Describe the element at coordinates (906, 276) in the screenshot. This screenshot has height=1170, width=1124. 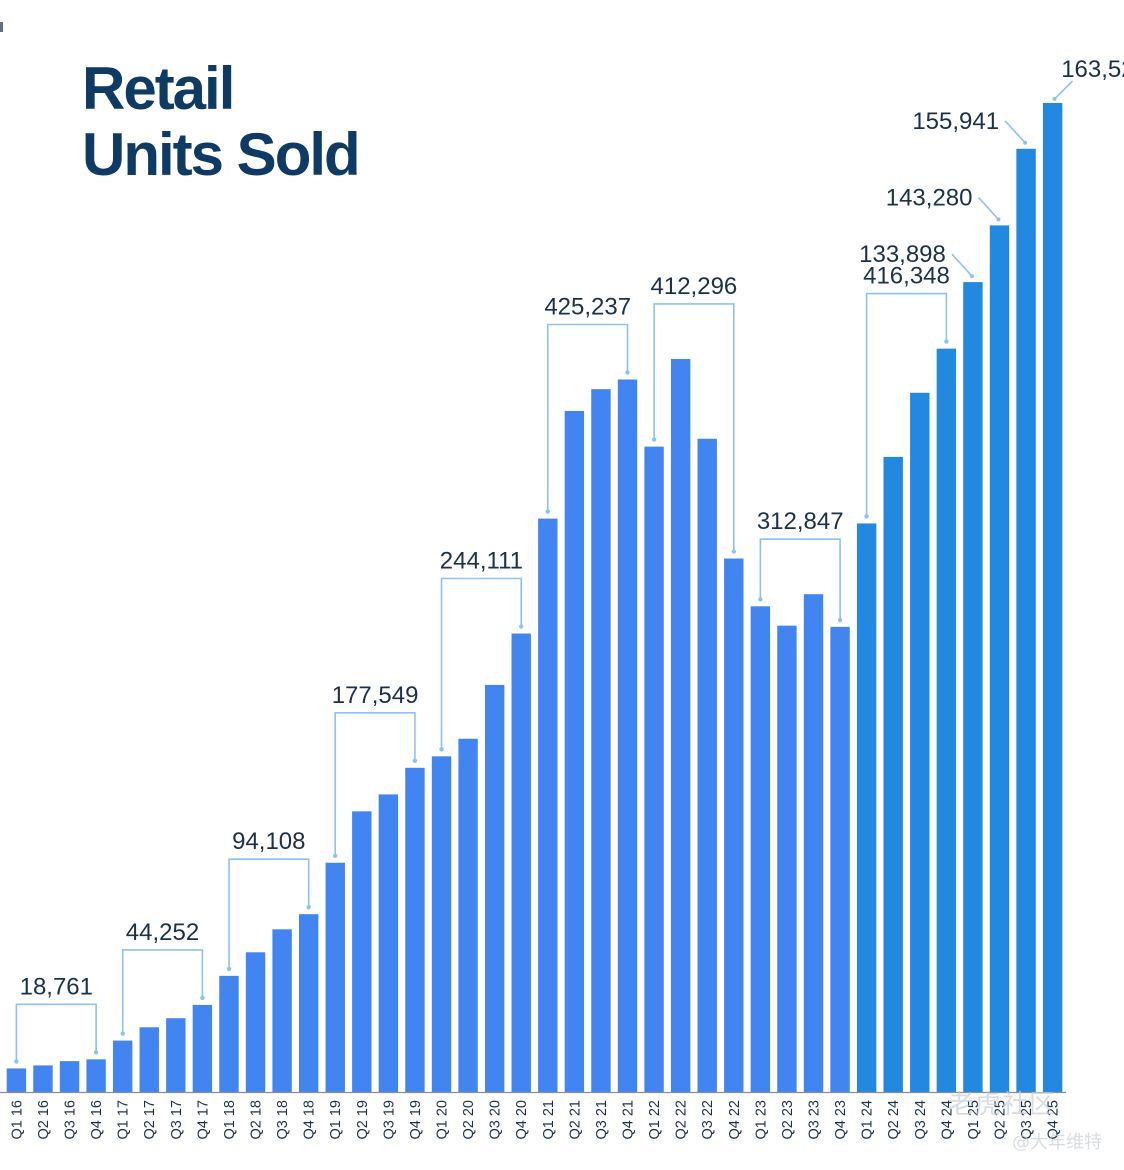
I see `bracket-total-label: 416,348` at that location.